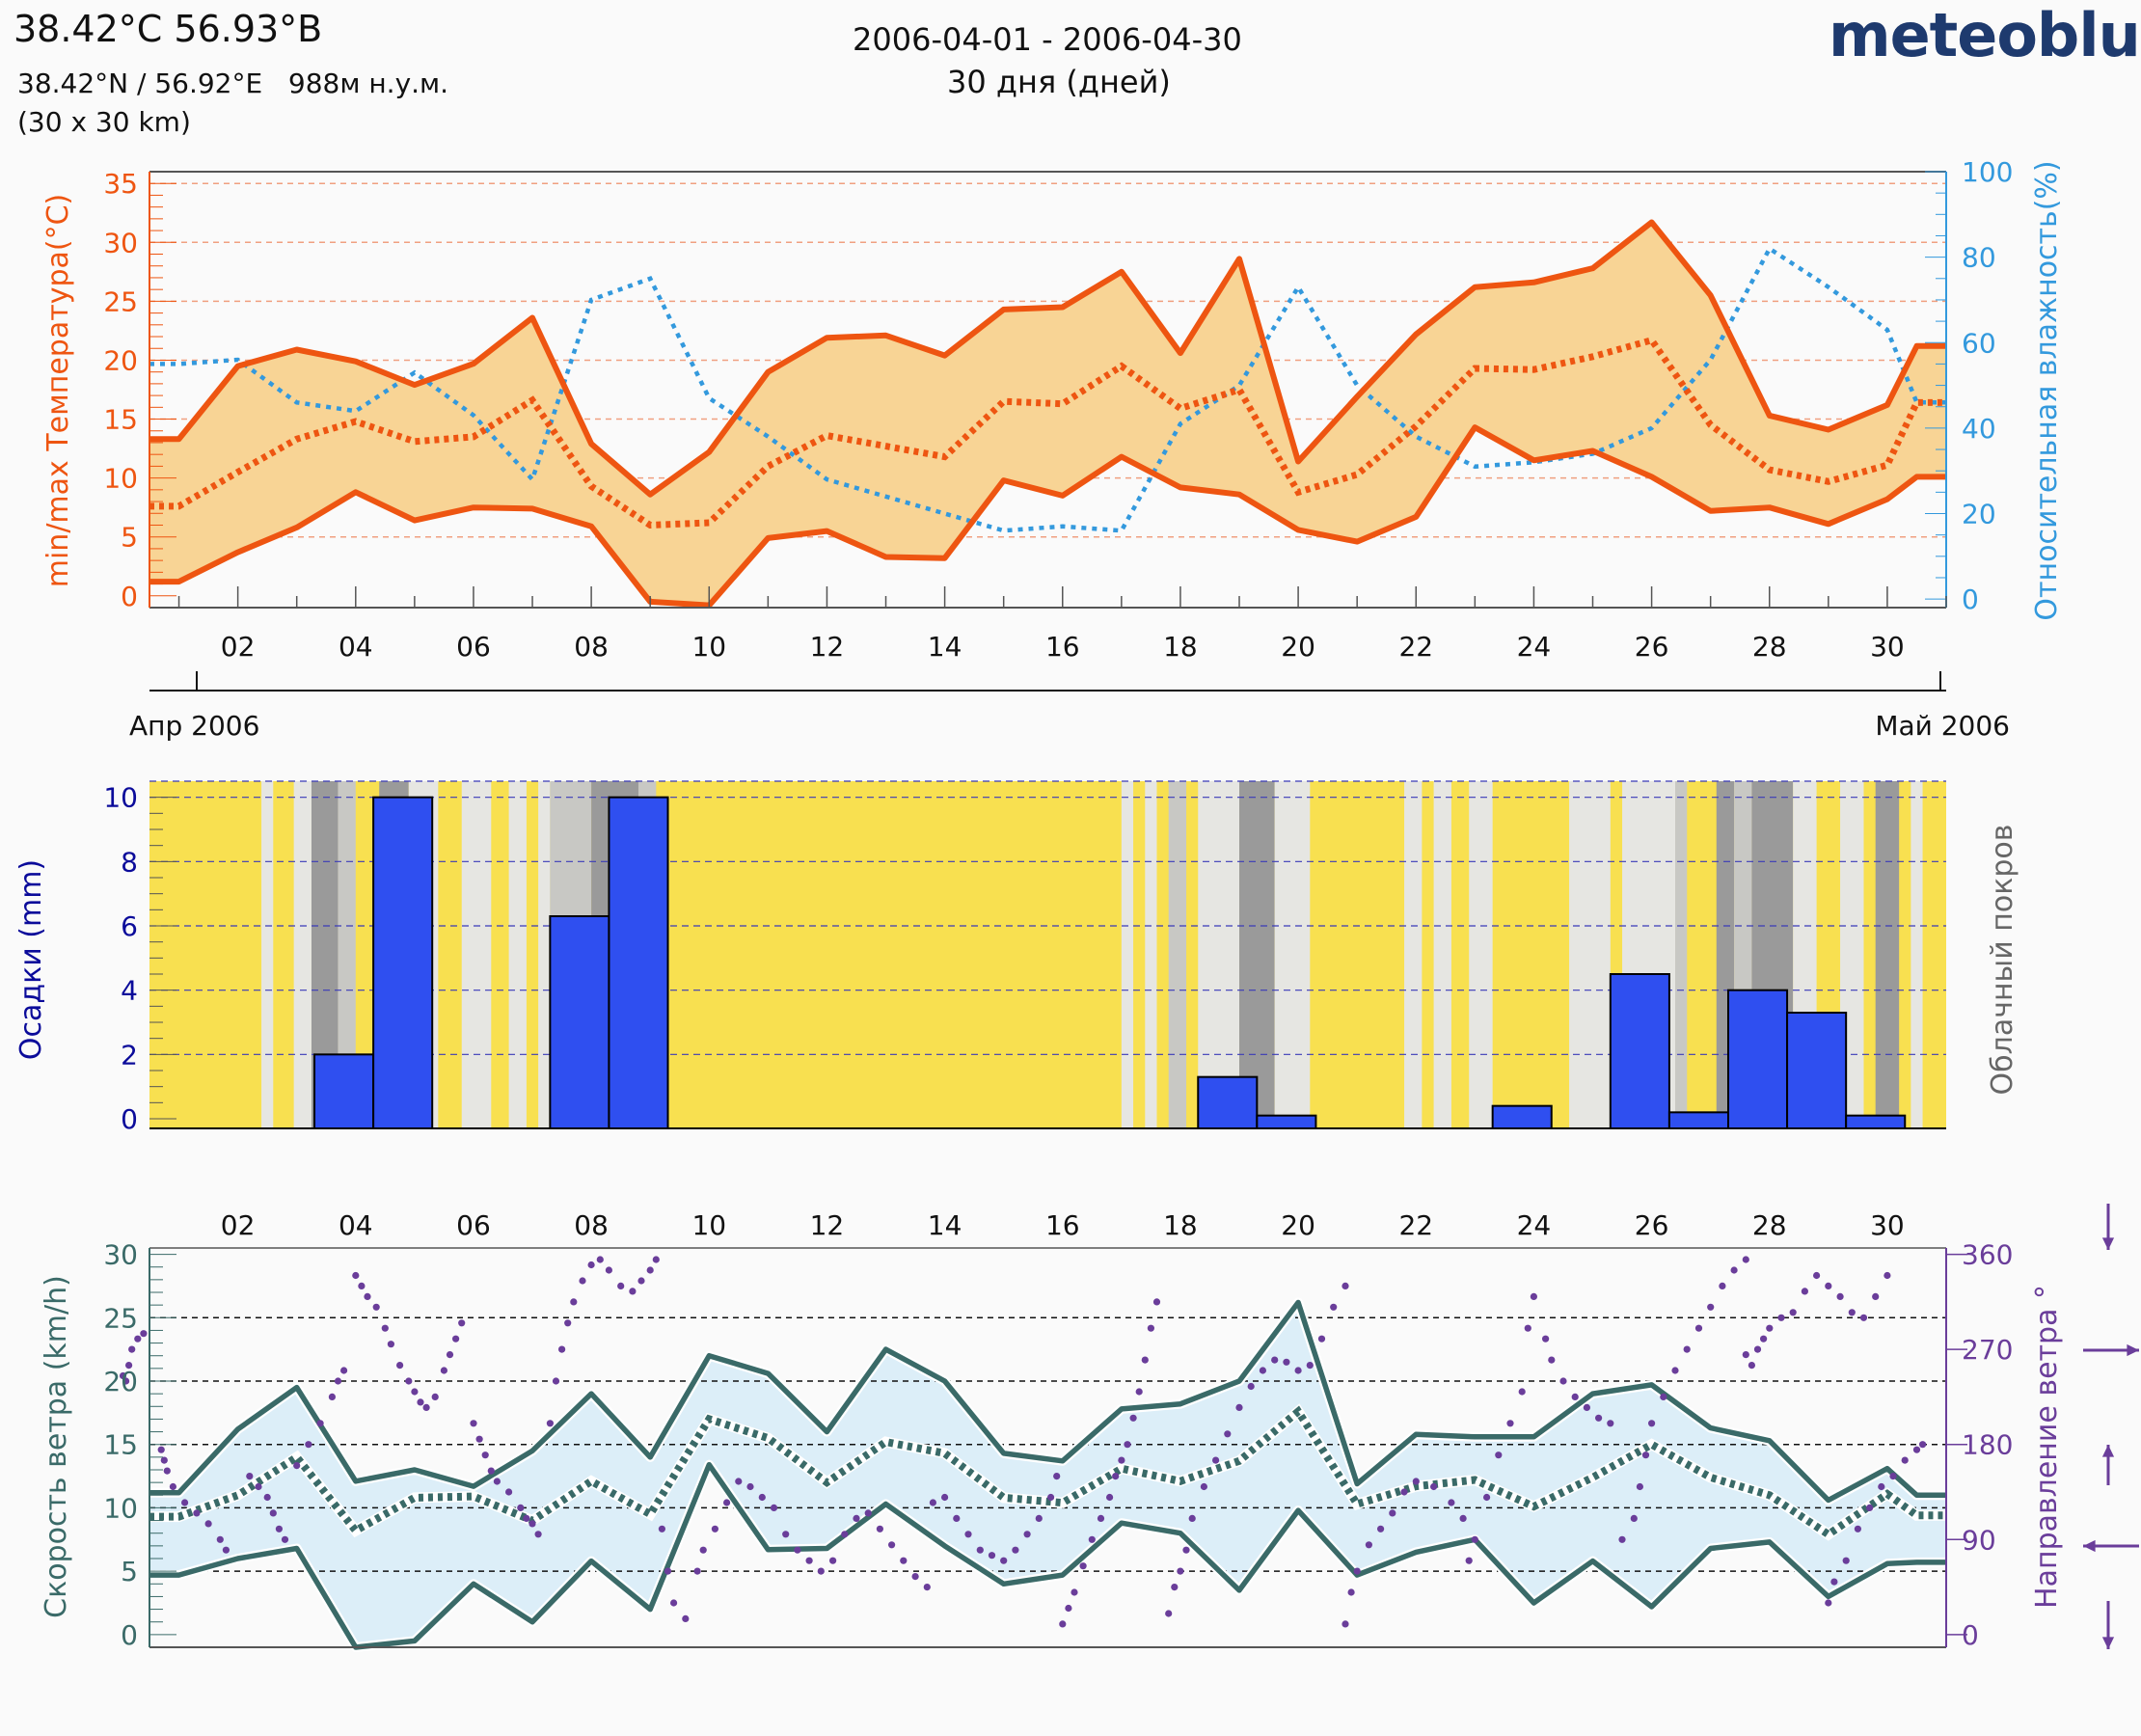 The image size is (2141, 1736). What do you see at coordinates (2108, 1244) in the screenshot?
I see `arrow-down-north-icon-head` at bounding box center [2108, 1244].